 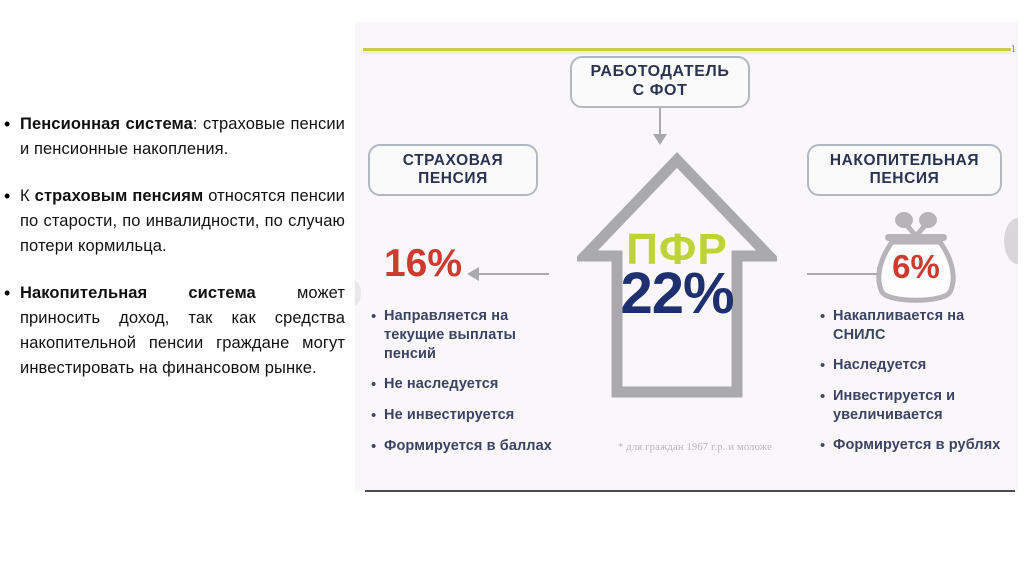 What do you see at coordinates (27, 196) in the screenshot?
I see `bullet-lead: К` at bounding box center [27, 196].